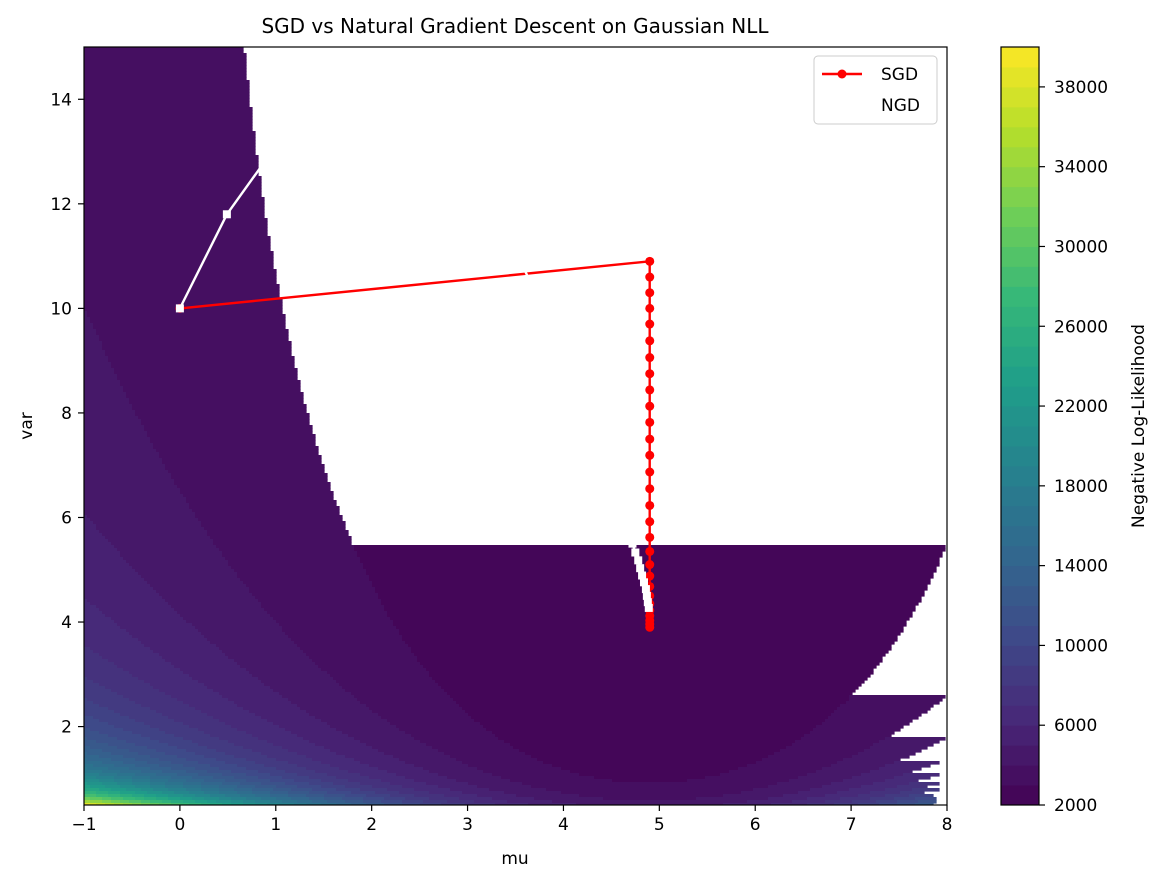 This screenshot has width=1163, height=884. I want to click on legend-entries: SGD NGD, so click(871, 90).